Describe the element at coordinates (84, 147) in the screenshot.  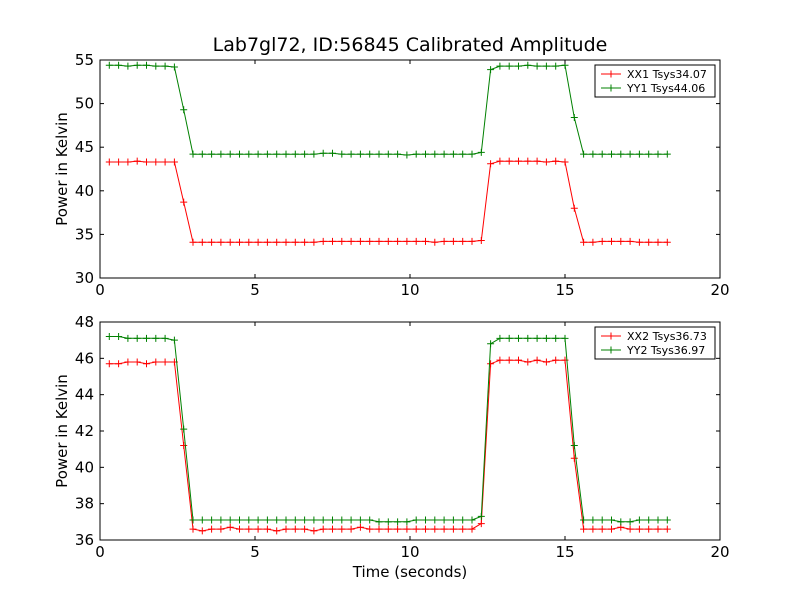
I see `y-tick-label: 45` at that location.